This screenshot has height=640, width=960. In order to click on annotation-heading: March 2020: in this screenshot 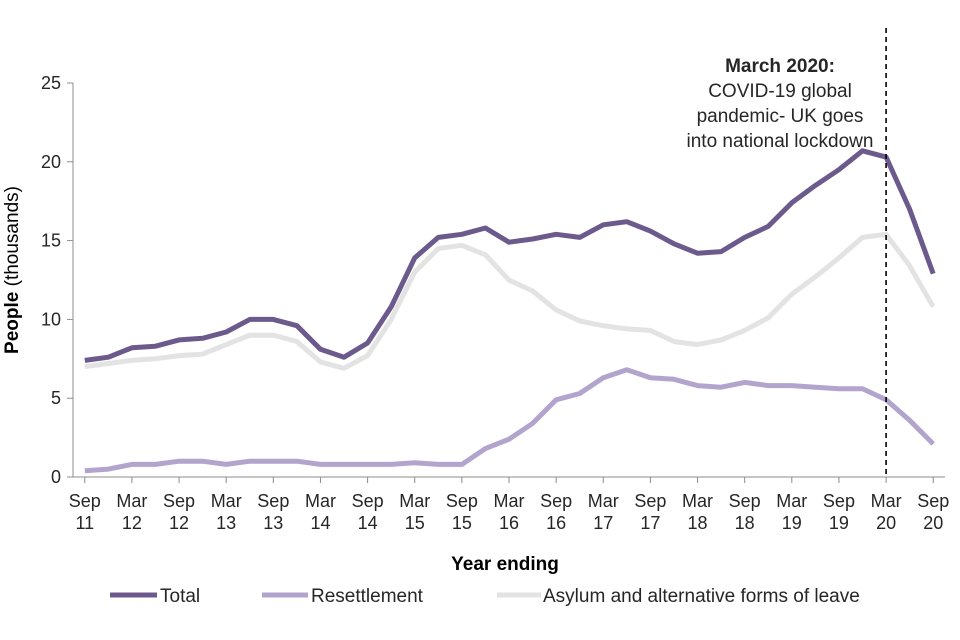, I will do `click(780, 66)`.